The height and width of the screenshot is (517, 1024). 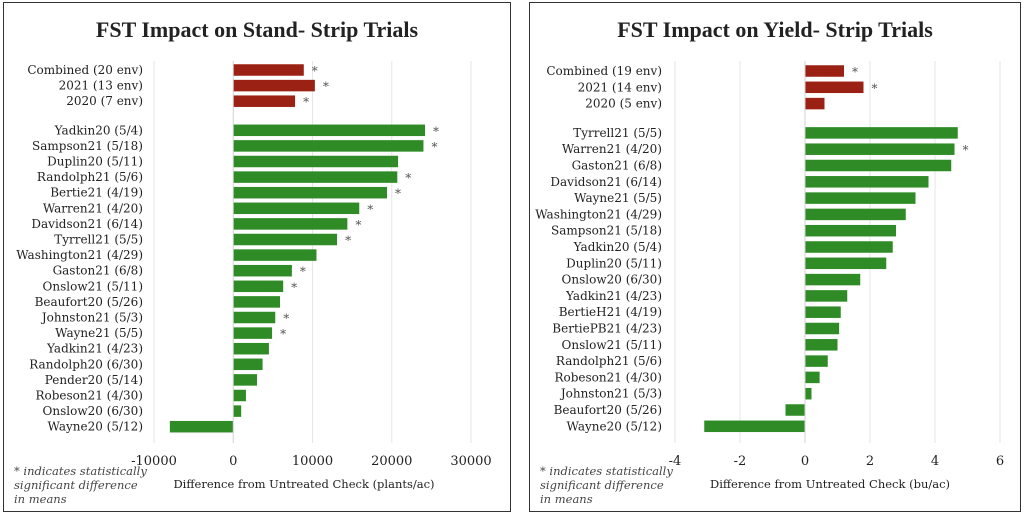 I want to click on stand-category-label: Onslow21 (5/11), so click(x=93, y=286).